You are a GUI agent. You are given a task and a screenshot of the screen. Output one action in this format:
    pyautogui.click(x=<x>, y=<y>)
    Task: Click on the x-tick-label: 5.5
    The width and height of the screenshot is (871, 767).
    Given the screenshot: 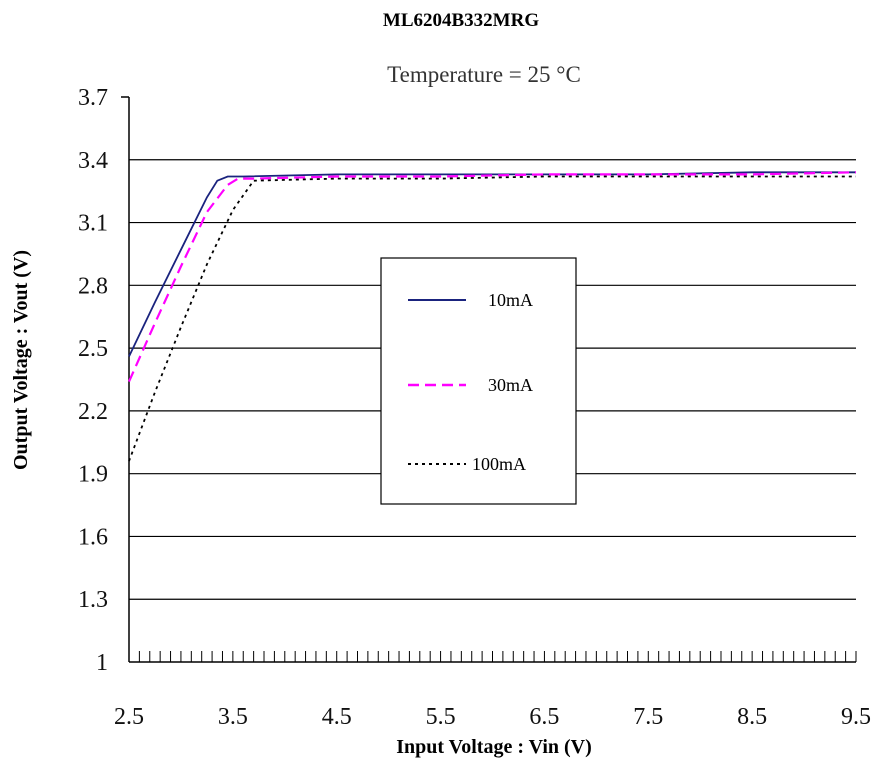 What is the action you would take?
    pyautogui.click(x=441, y=717)
    